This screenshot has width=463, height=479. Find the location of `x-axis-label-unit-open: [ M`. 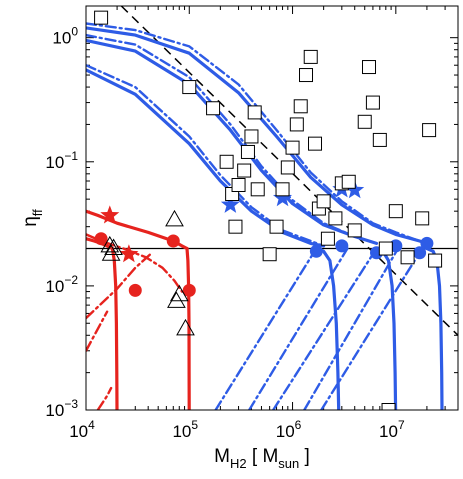

x-axis-label-unit-open: [ M is located at coordinates (263, 456).